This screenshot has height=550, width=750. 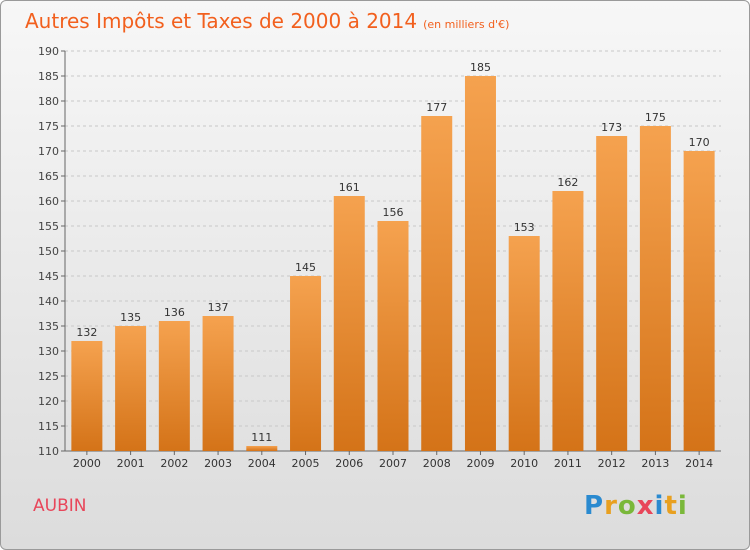 I want to click on bar-value-label: 170, so click(x=699, y=142).